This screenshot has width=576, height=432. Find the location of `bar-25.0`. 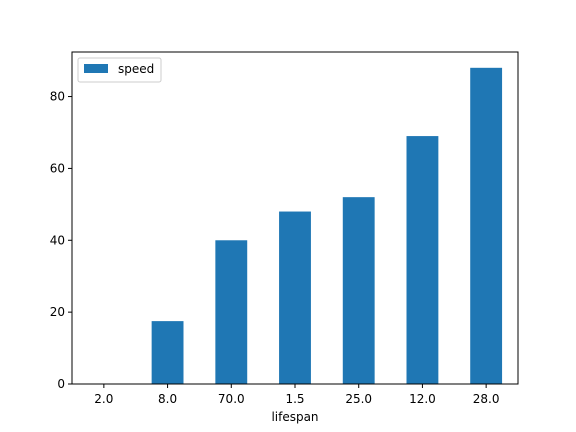

bar-25.0 is located at coordinates (358, 290).